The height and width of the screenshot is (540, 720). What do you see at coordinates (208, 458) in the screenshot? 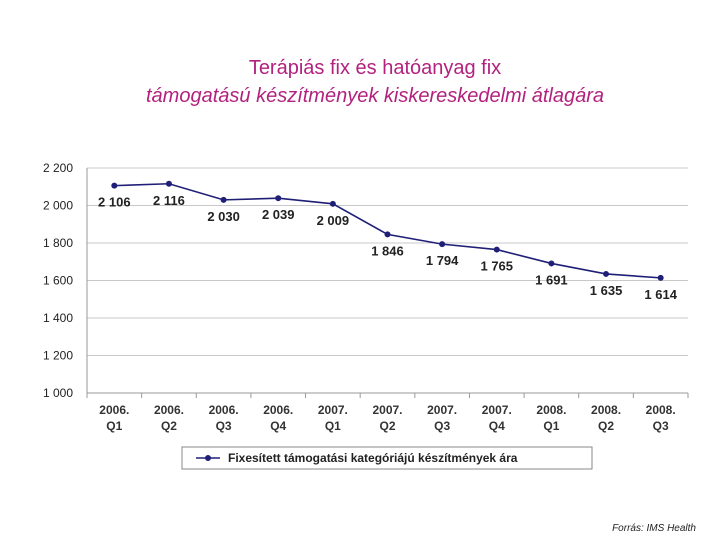
I see `legend-marker` at bounding box center [208, 458].